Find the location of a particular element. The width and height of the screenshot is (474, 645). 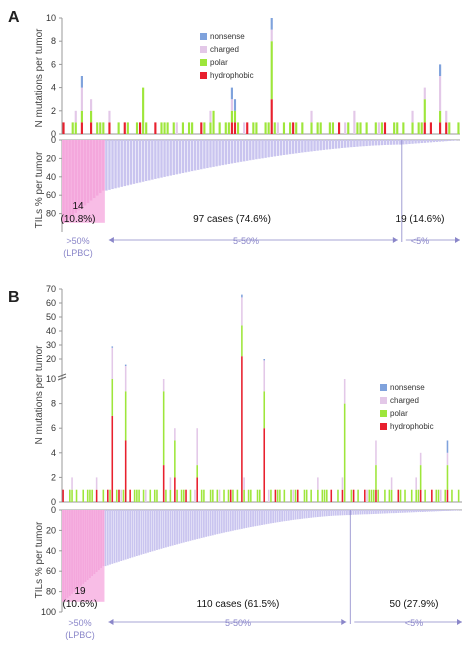

mut-y-tick-label: 30 is located at coordinates (51, 345).